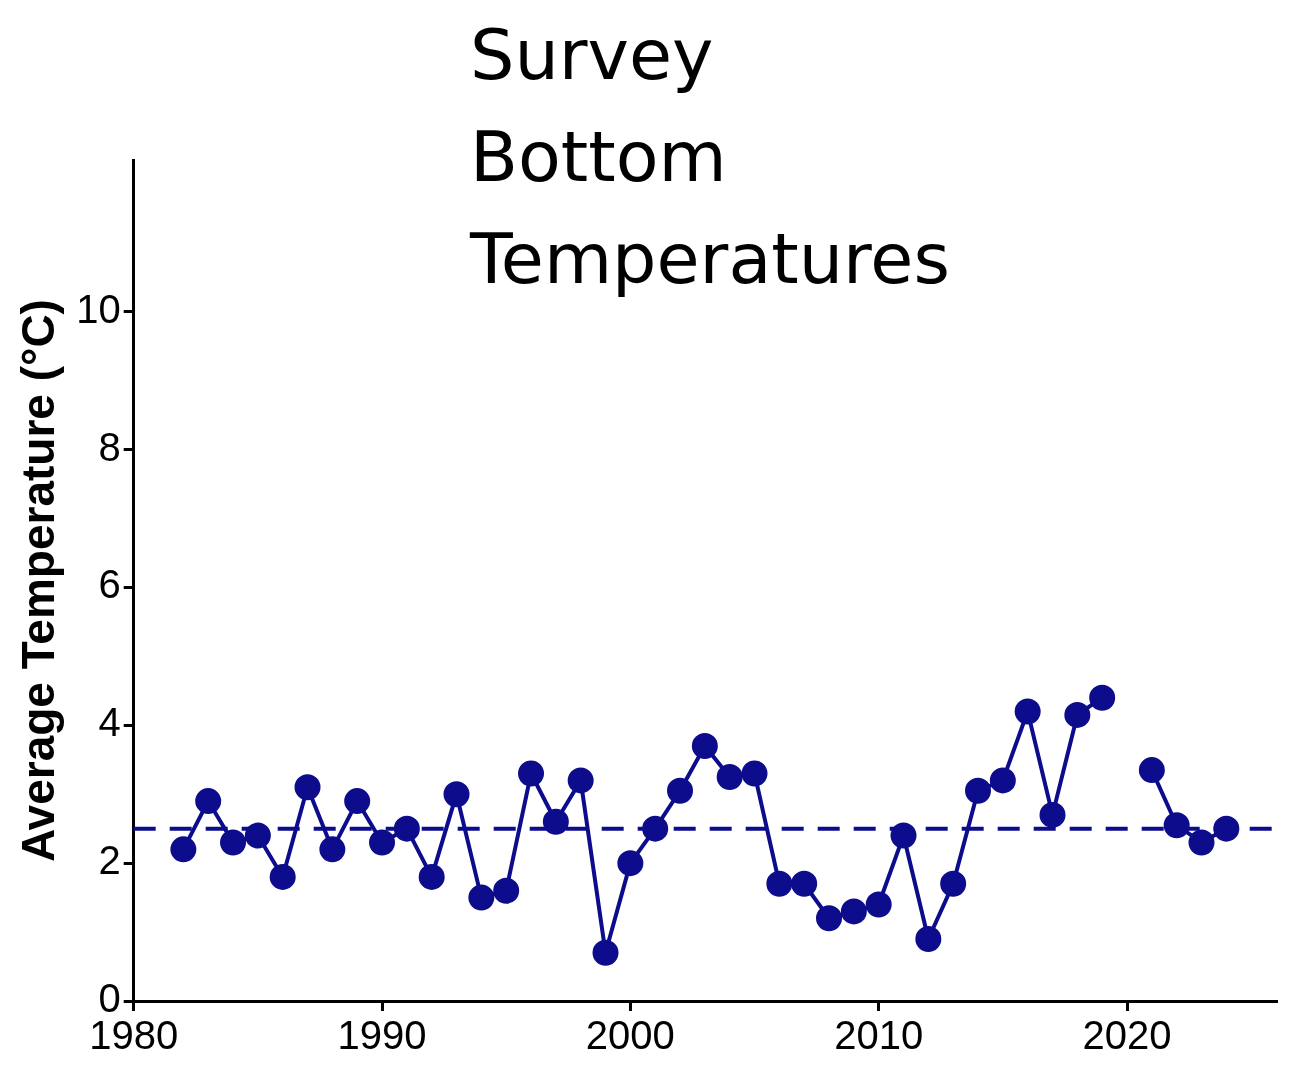  Describe the element at coordinates (38, 580) in the screenshot. I see `y-axis-title: Average Temperature (°C)` at that location.